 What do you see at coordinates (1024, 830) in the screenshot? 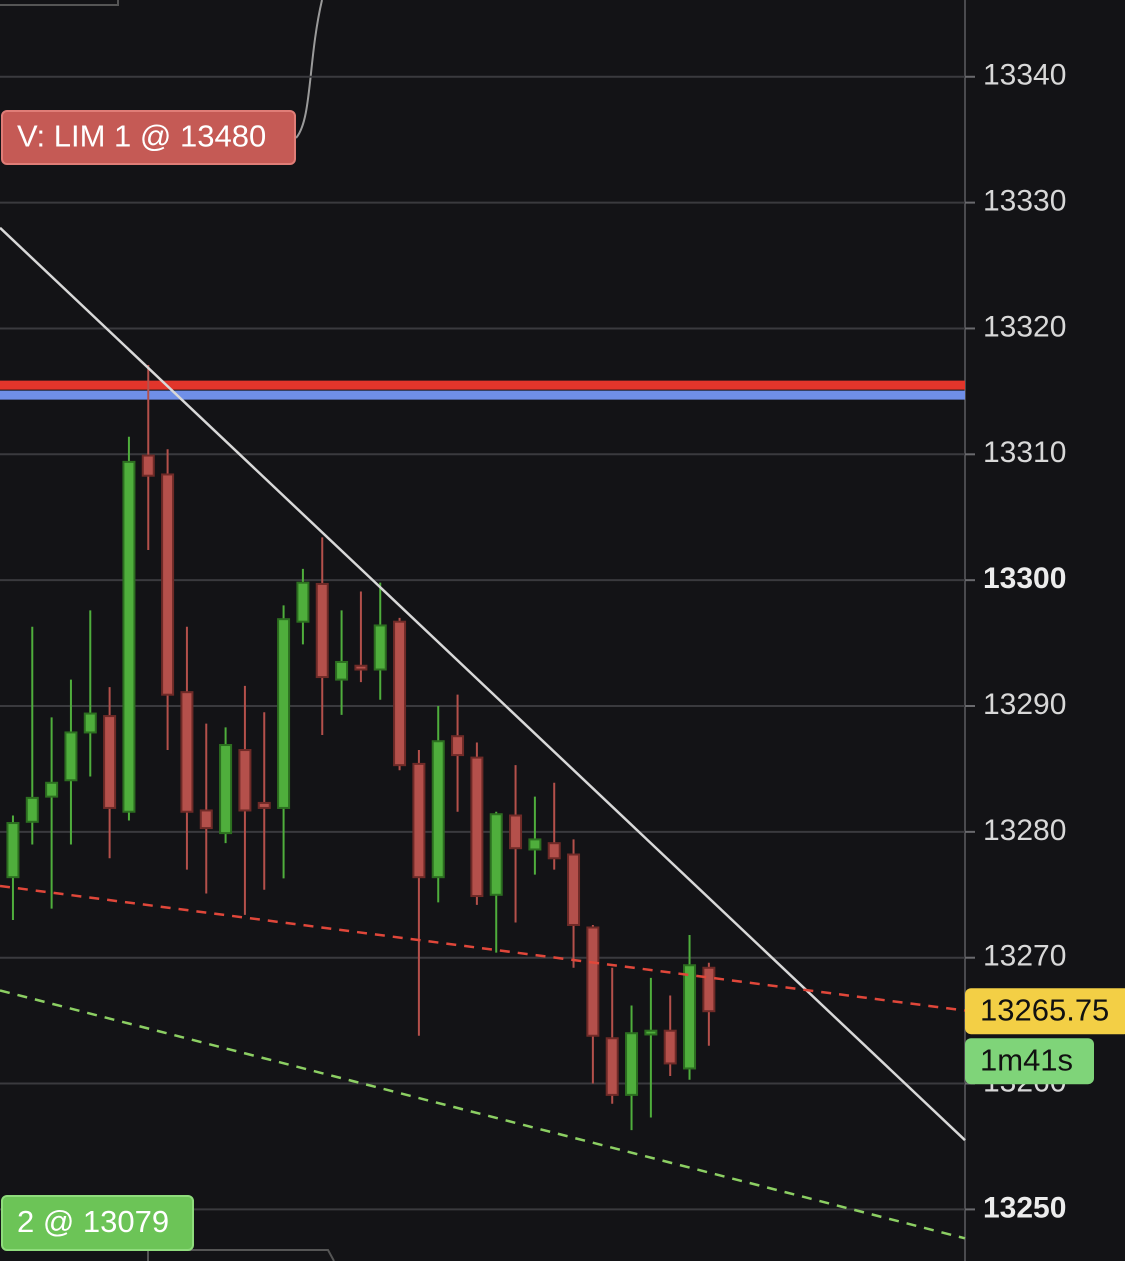
I see `y-tick-label: 13280` at bounding box center [1024, 830].